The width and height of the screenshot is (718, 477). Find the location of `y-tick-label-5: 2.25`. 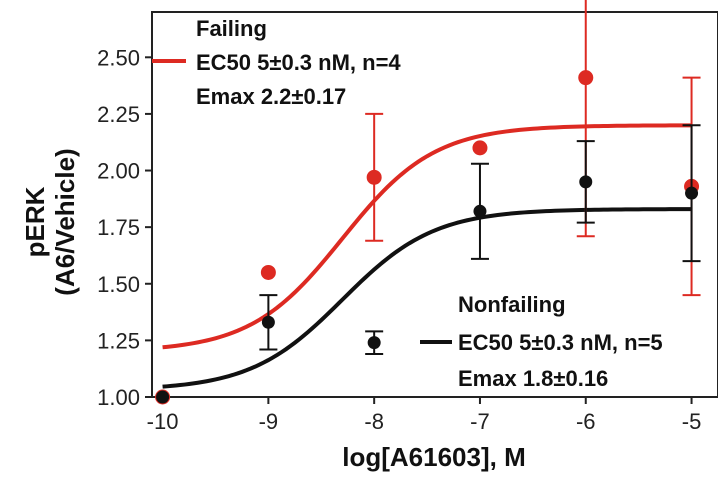

y-tick-label-5: 2.25 is located at coordinates (118, 114).